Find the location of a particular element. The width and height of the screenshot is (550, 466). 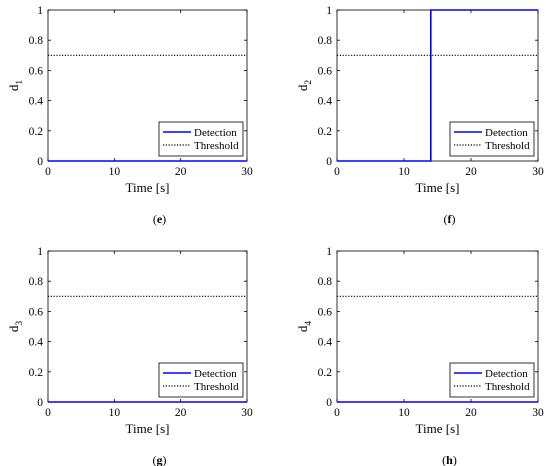

y-axis-label: d1 is located at coordinates (15, 86).